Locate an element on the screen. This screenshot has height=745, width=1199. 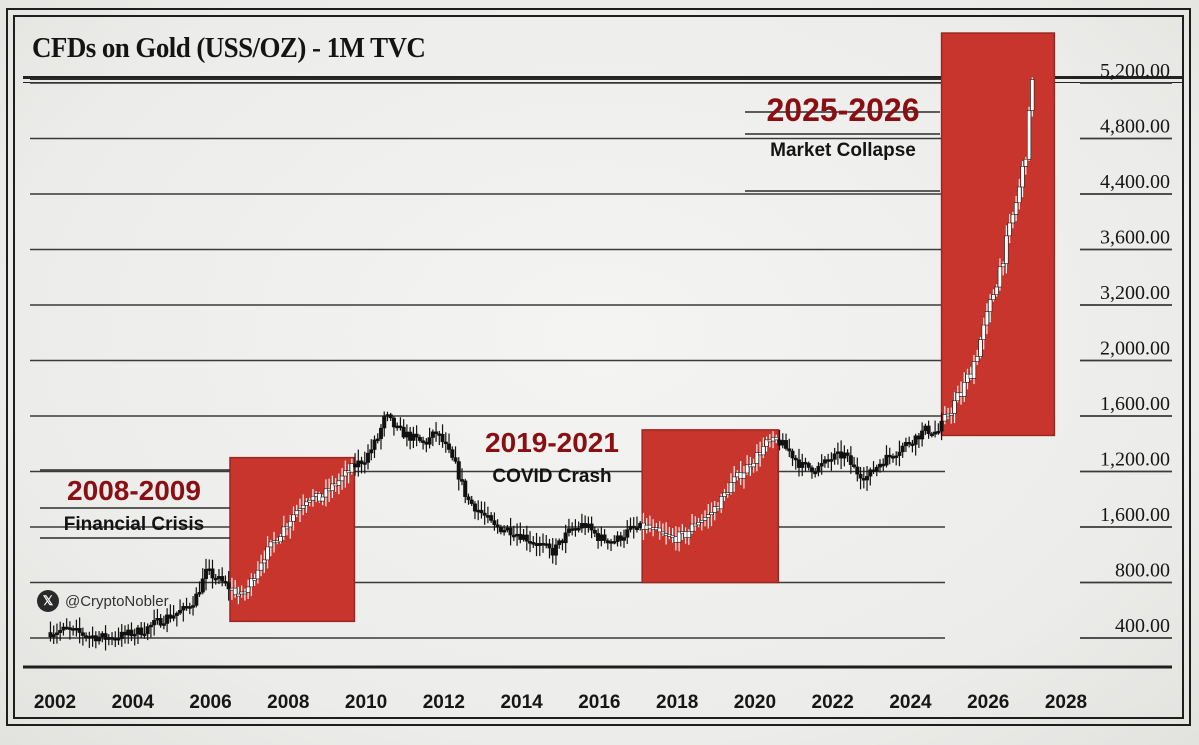
annotation-period: 2025-2026 is located at coordinates (842, 110).